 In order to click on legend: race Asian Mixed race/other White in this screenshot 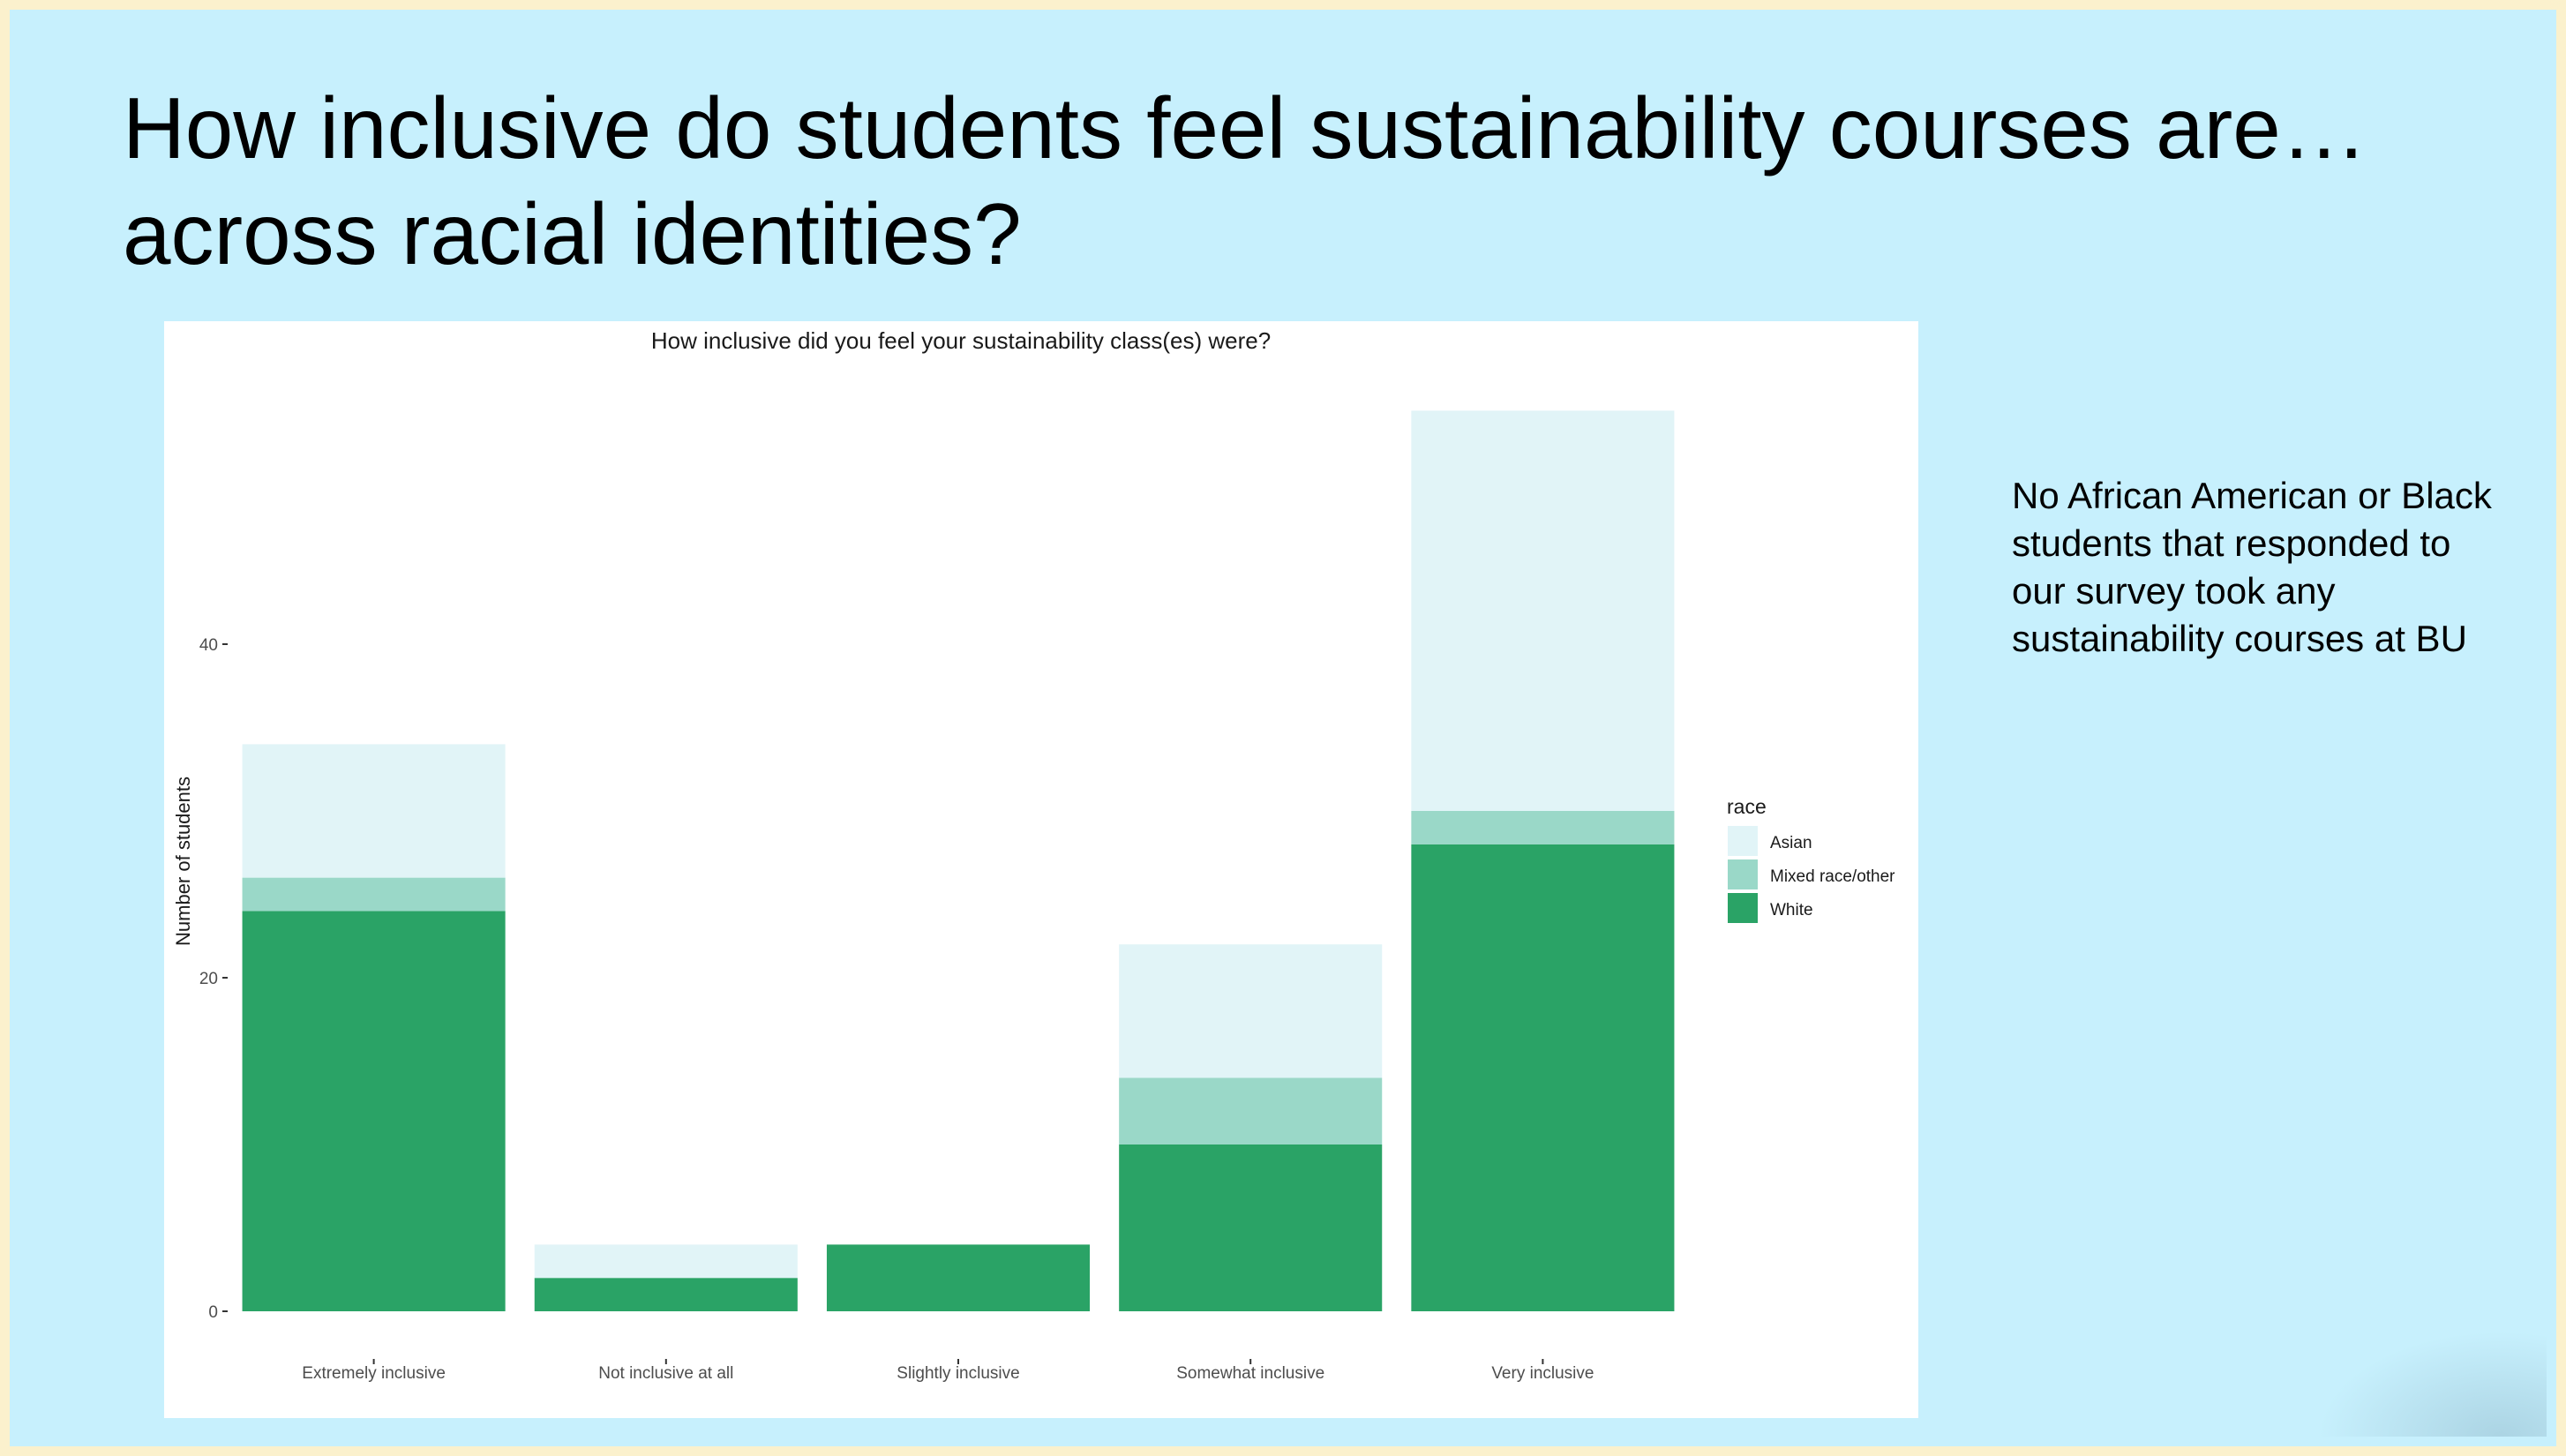, I will do `click(1811, 859)`.